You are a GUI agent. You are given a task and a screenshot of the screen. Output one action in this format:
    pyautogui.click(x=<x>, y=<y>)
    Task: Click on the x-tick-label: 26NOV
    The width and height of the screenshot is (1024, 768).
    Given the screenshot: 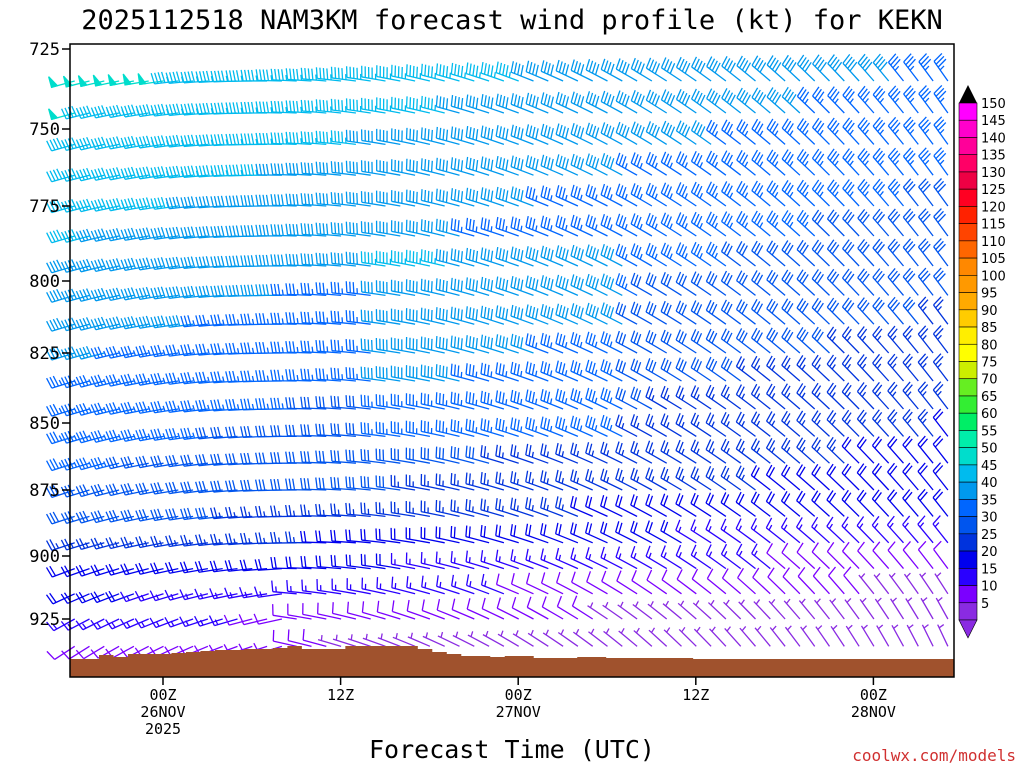 What is the action you would take?
    pyautogui.click(x=162, y=712)
    